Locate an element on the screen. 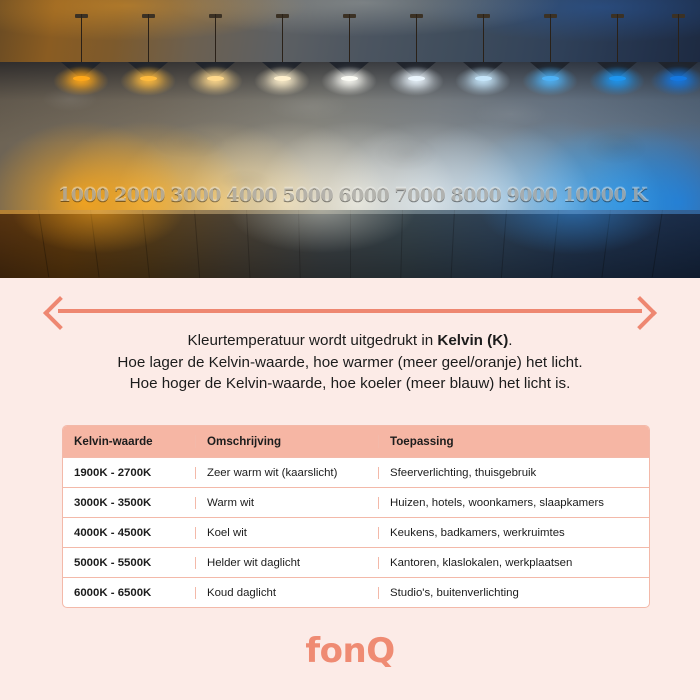  warm-cool-arrow is located at coordinates (350, 313).